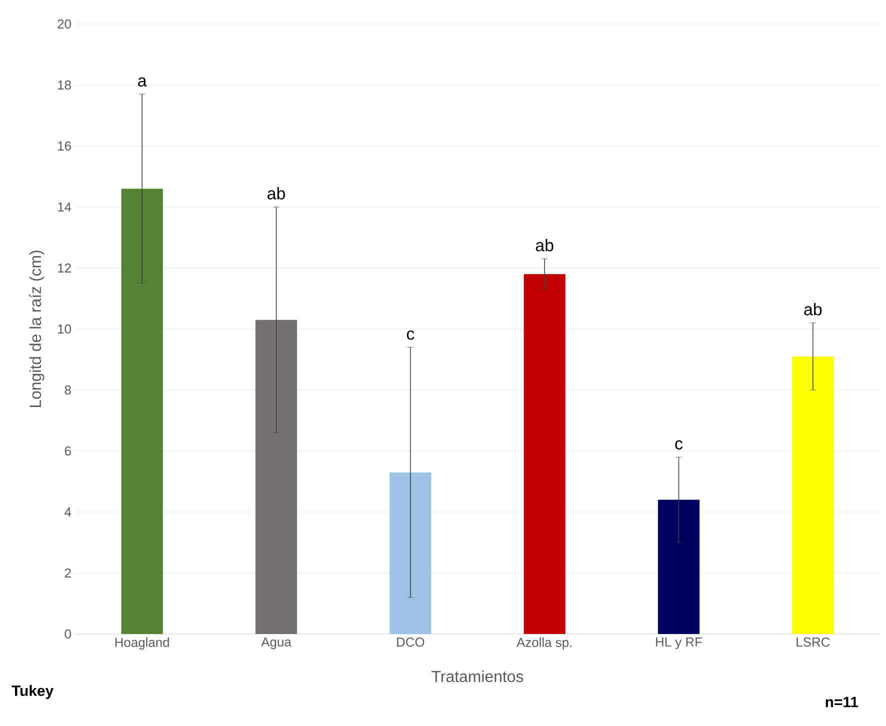 The height and width of the screenshot is (726, 886). I want to click on y-tick-label: 2, so click(67, 573).